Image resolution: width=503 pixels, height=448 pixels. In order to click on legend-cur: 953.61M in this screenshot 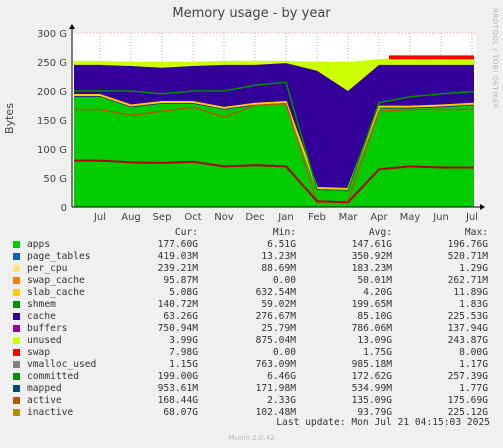, I will do `click(177, 388)`.